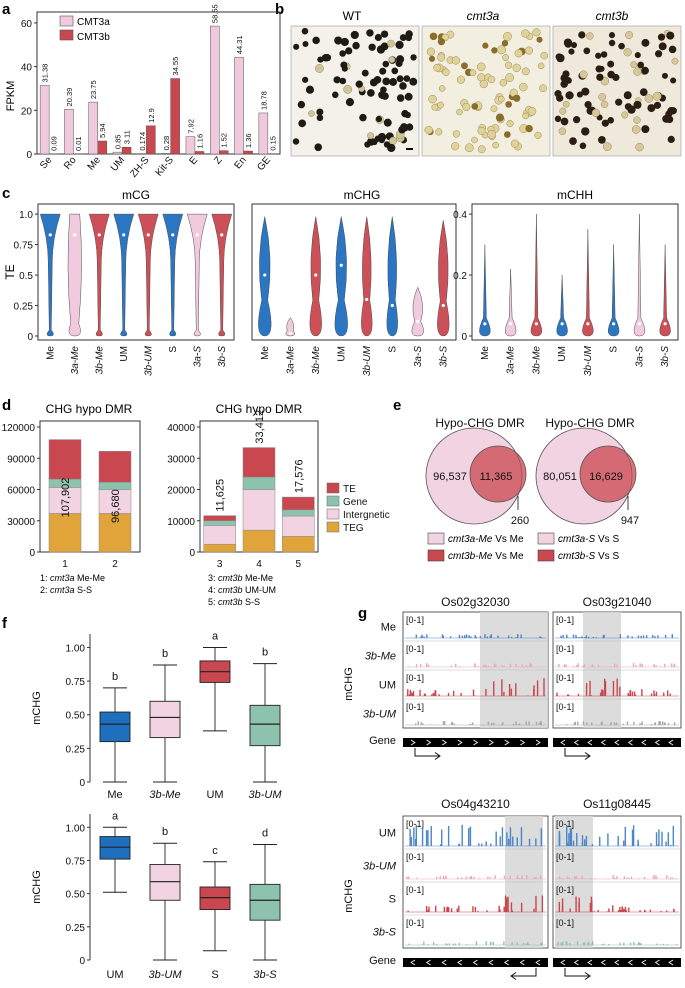  Describe the element at coordinates (37, 887) in the screenshot. I see `boxplot-ylabel: mCHG` at that location.